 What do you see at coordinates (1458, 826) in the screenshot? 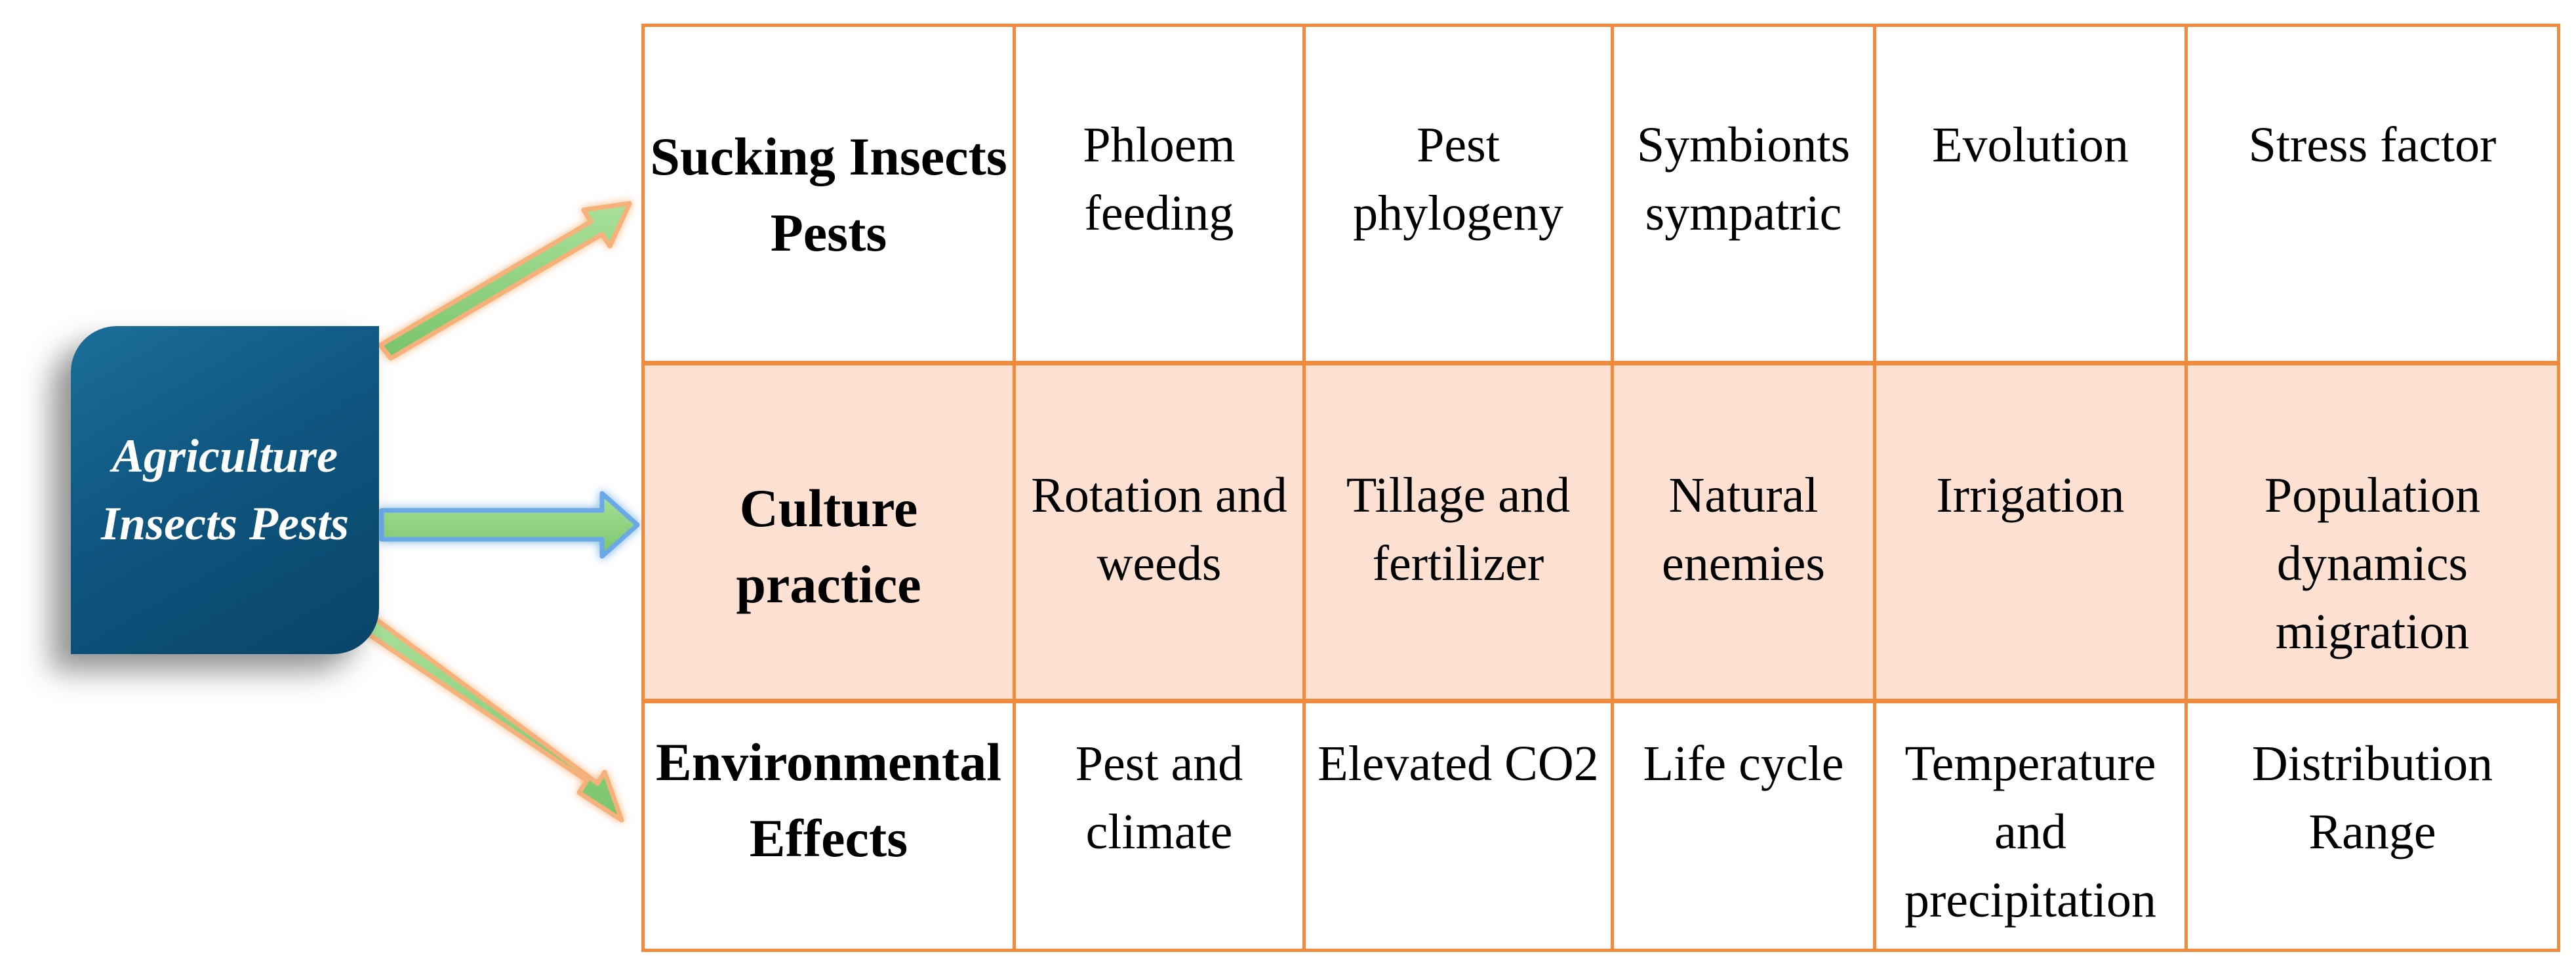
I see `table-cell: Elevated CO2` at bounding box center [1458, 826].